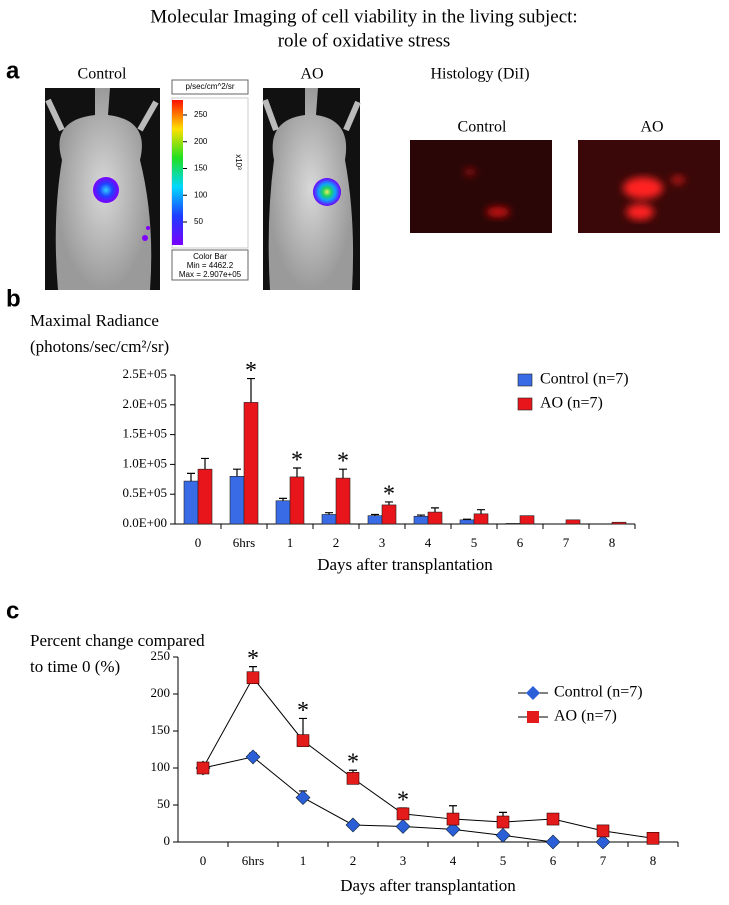 This screenshot has width=729, height=905. I want to click on y-axis-label: Maximal Radiance, so click(94, 320).